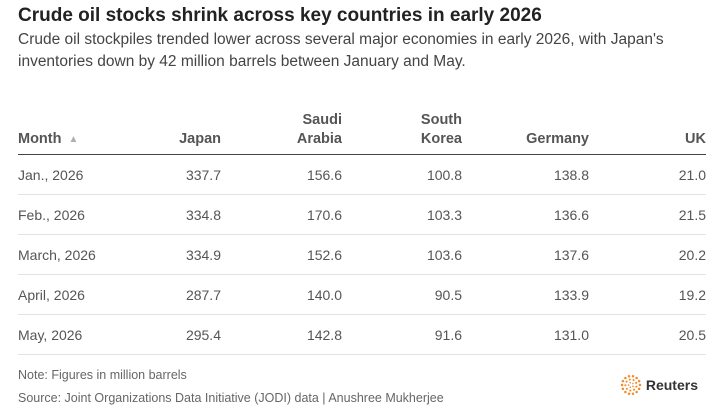  What do you see at coordinates (73, 139) in the screenshot?
I see `sort-ascending-icon: ▲` at bounding box center [73, 139].